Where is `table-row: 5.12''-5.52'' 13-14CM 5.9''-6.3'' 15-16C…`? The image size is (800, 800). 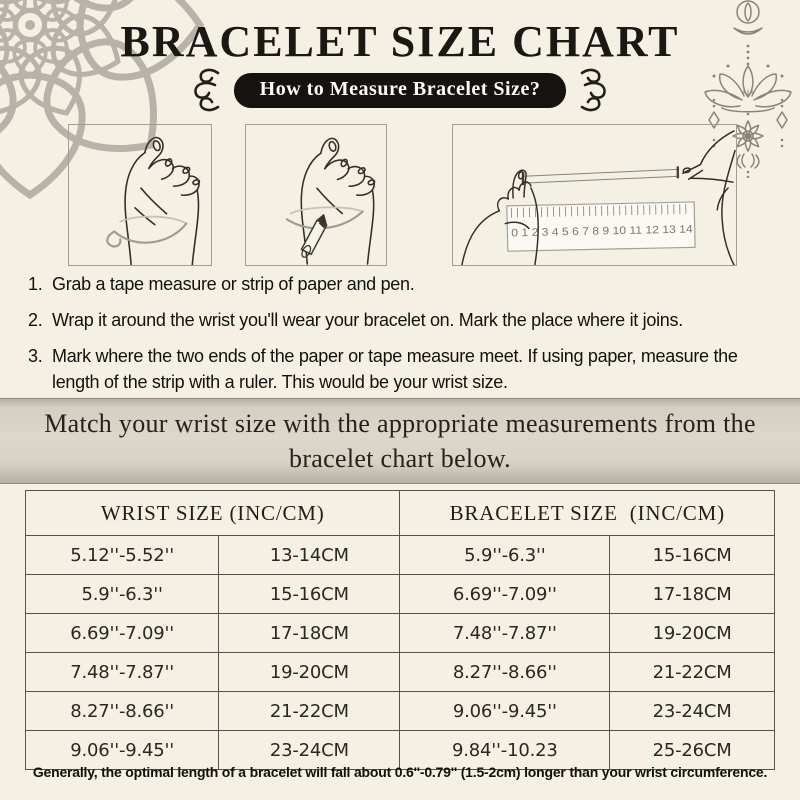 table-row: 5.12''-5.52'' 13-14CM 5.9''-6.3'' 15-16C… is located at coordinates (399, 555).